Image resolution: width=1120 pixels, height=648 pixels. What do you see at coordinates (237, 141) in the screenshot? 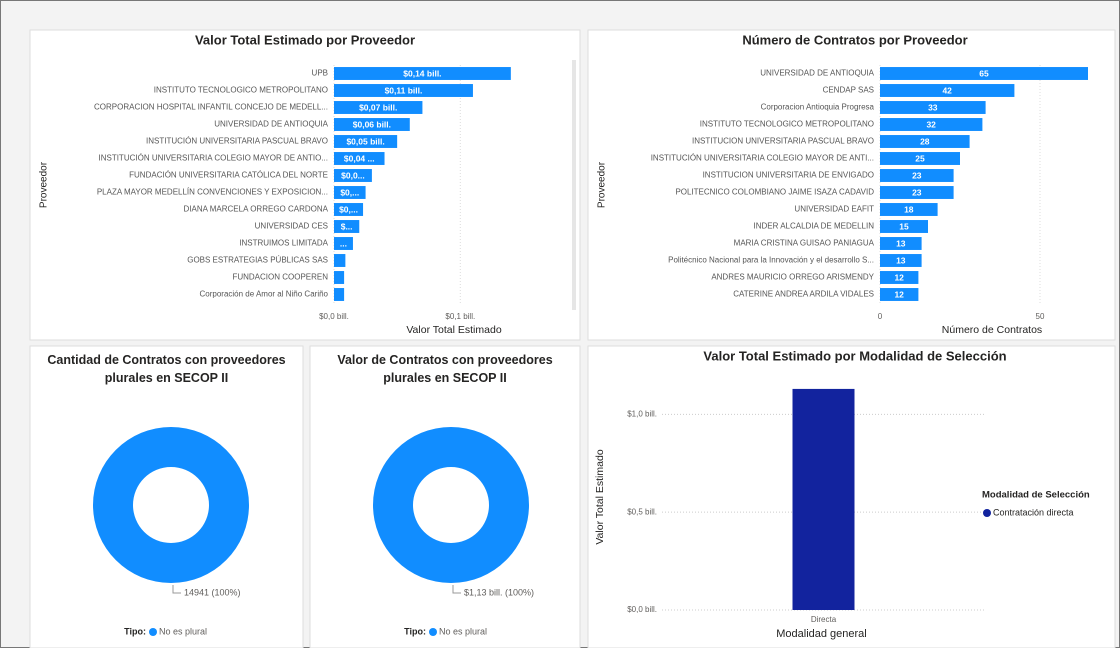
I see `y-tick-label: INSTITUCIÓN UNIVERSITARIA PASCUAL BRAVO` at bounding box center [237, 141].